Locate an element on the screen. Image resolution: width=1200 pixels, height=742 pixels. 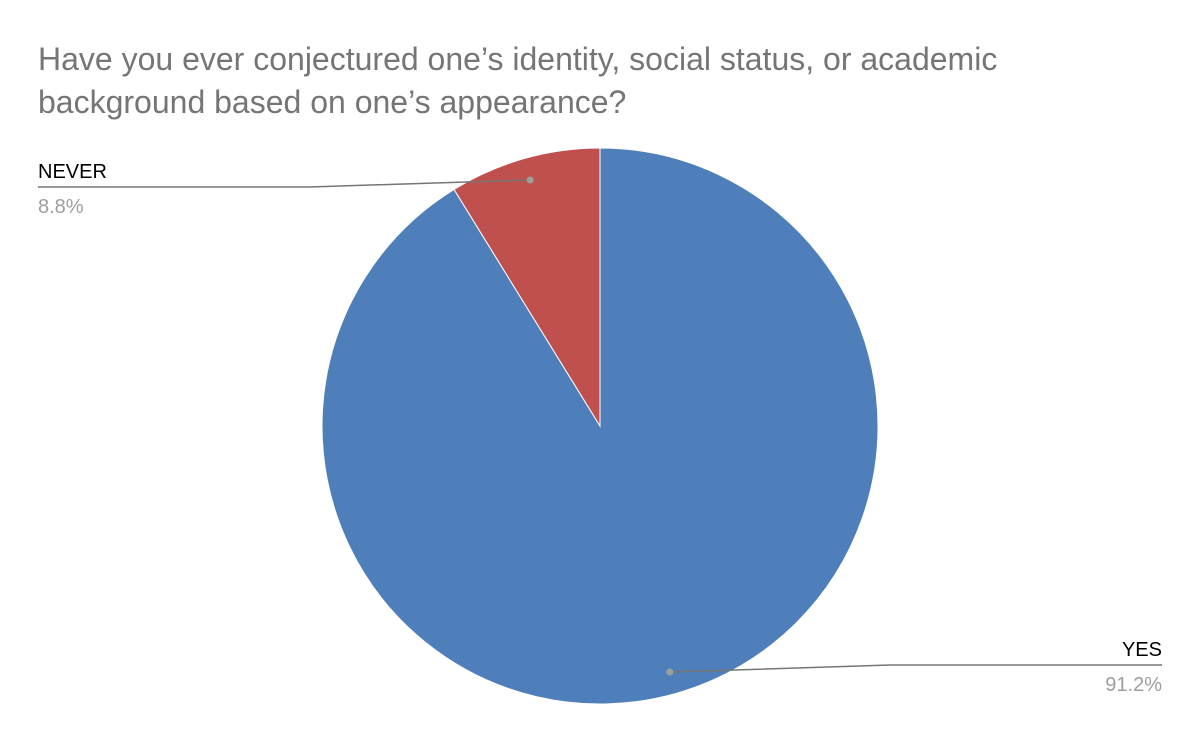
slice-value-label: 8.8% is located at coordinates (61, 207).